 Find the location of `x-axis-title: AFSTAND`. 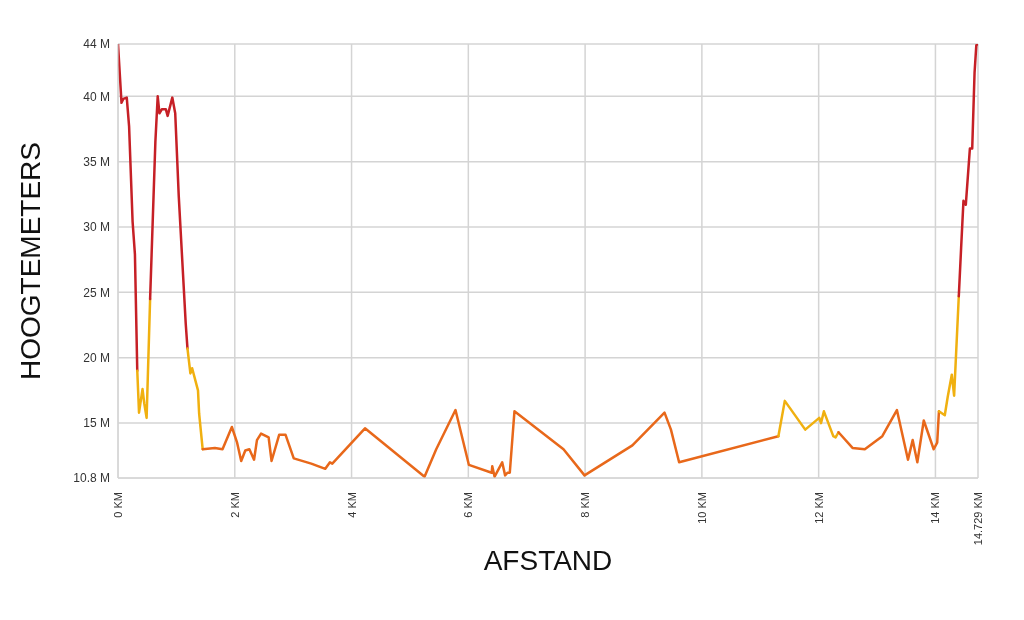

x-axis-title: AFSTAND is located at coordinates (548, 560).